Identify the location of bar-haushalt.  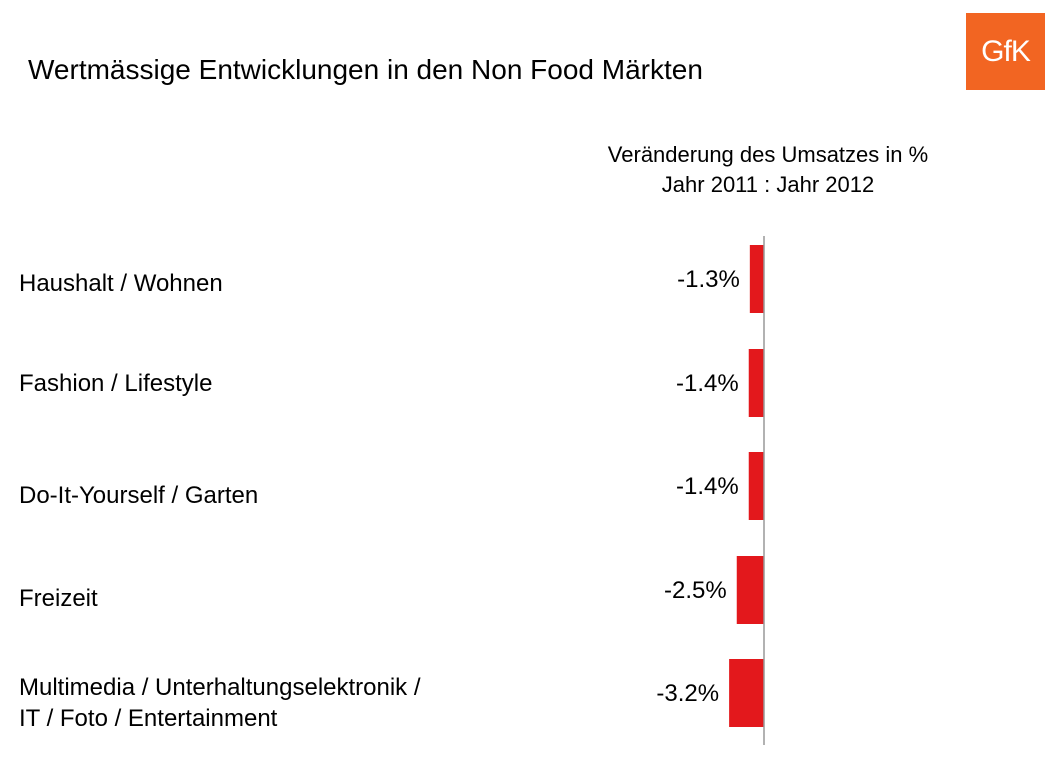
(756, 279).